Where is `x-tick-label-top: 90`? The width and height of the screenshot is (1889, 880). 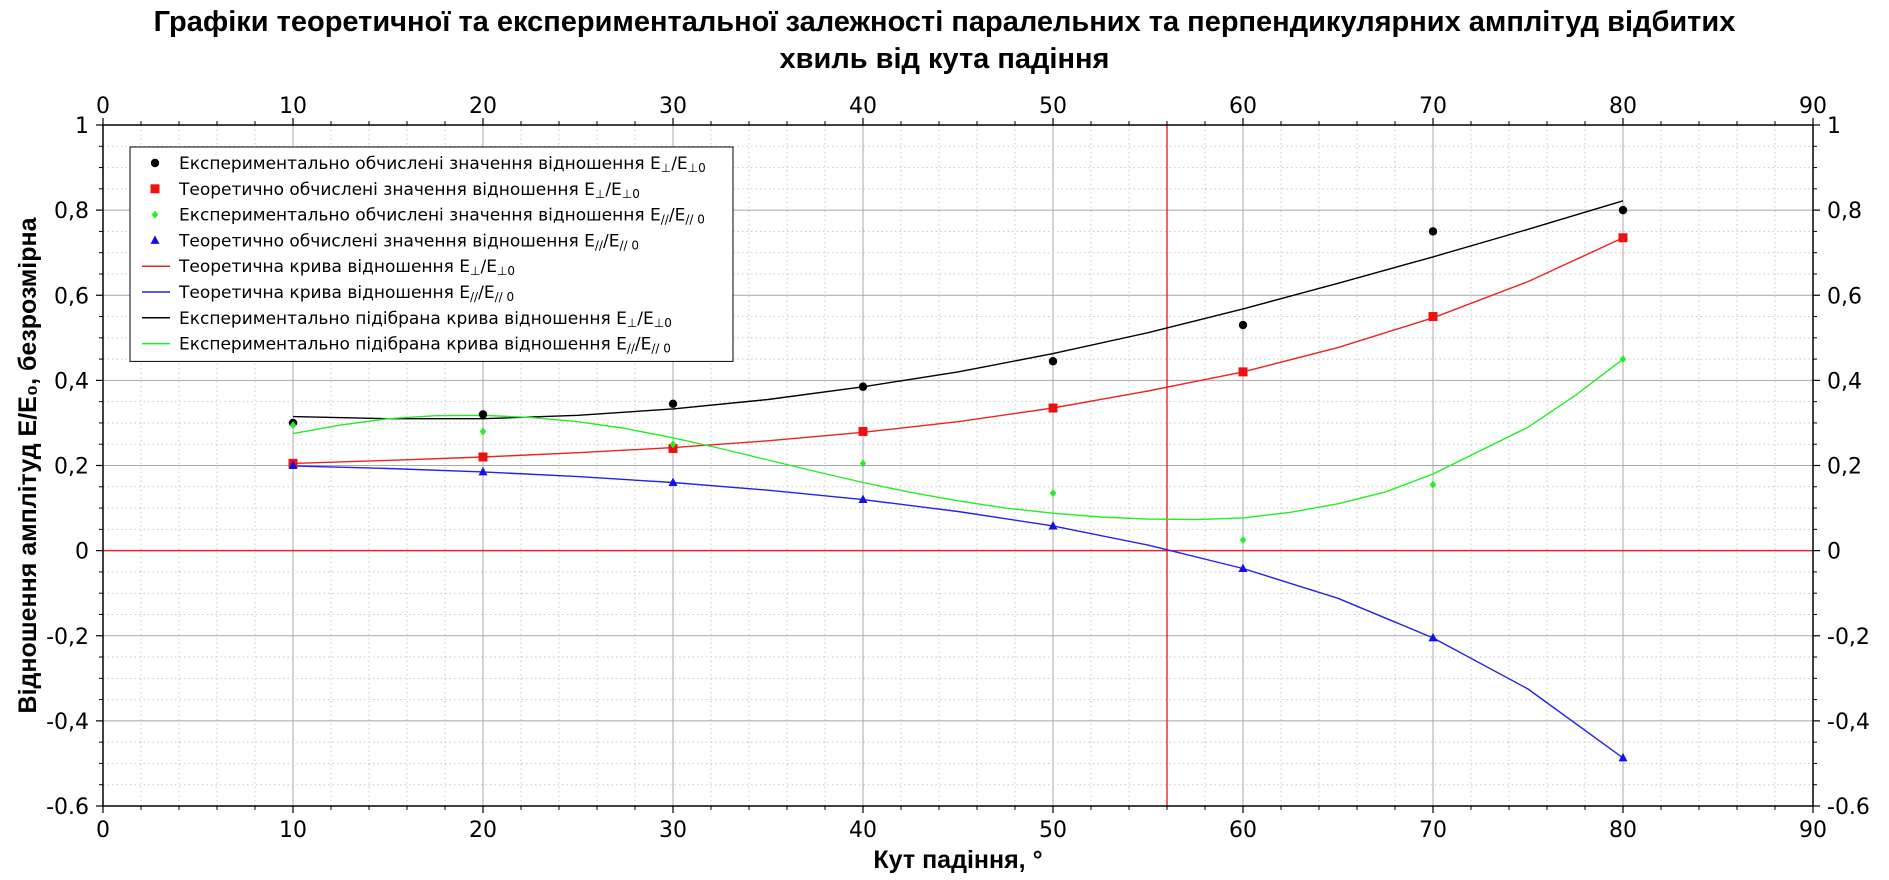
x-tick-label-top: 90 is located at coordinates (1813, 106).